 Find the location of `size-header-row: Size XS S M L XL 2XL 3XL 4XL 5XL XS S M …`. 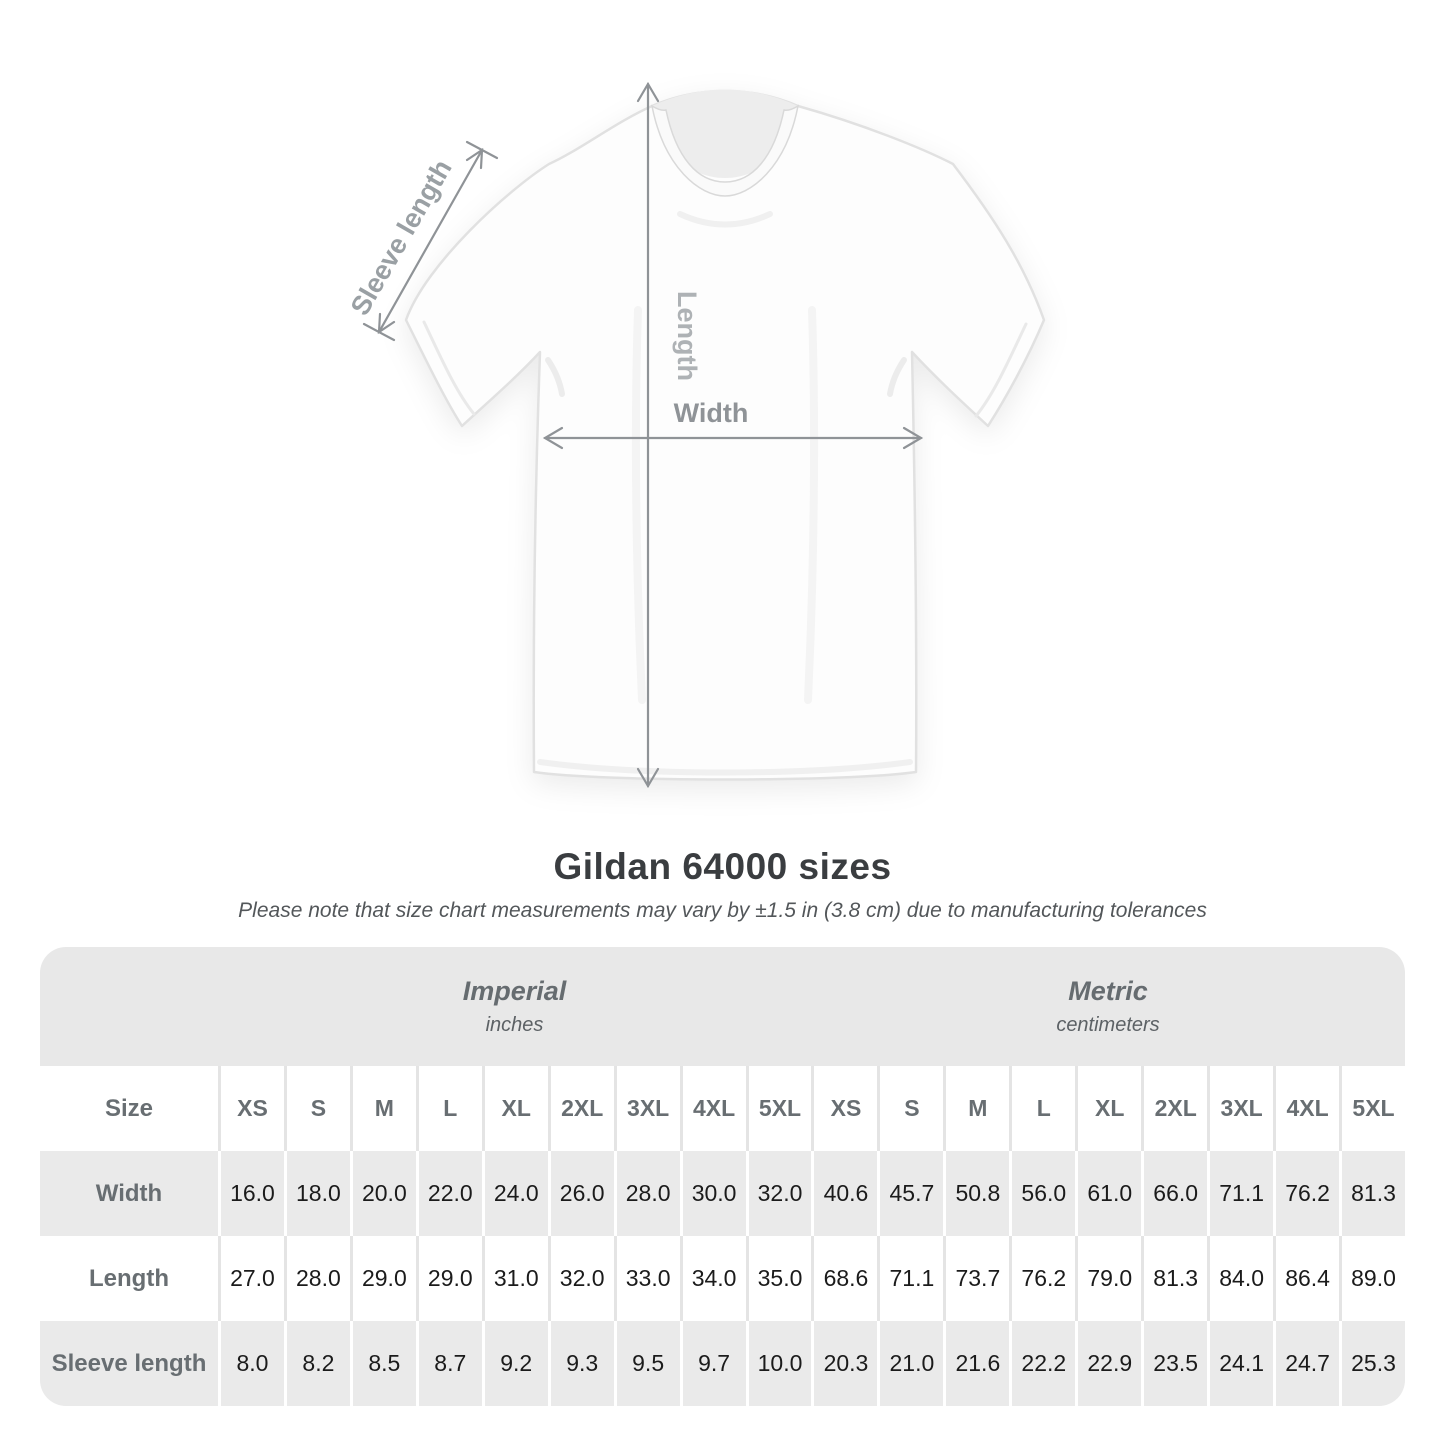

size-header-row: Size XS S M L XL 2XL 3XL 4XL 5XL XS S M … is located at coordinates (722, 1108).